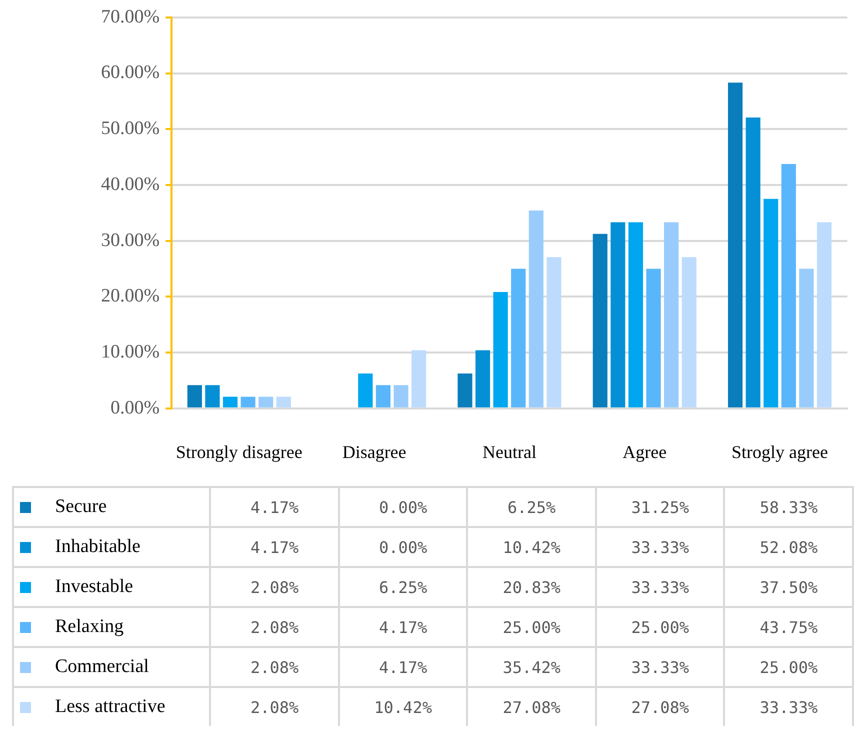 Image resolution: width=854 pixels, height=731 pixels. I want to click on data-label: 58.33%, so click(788, 507).